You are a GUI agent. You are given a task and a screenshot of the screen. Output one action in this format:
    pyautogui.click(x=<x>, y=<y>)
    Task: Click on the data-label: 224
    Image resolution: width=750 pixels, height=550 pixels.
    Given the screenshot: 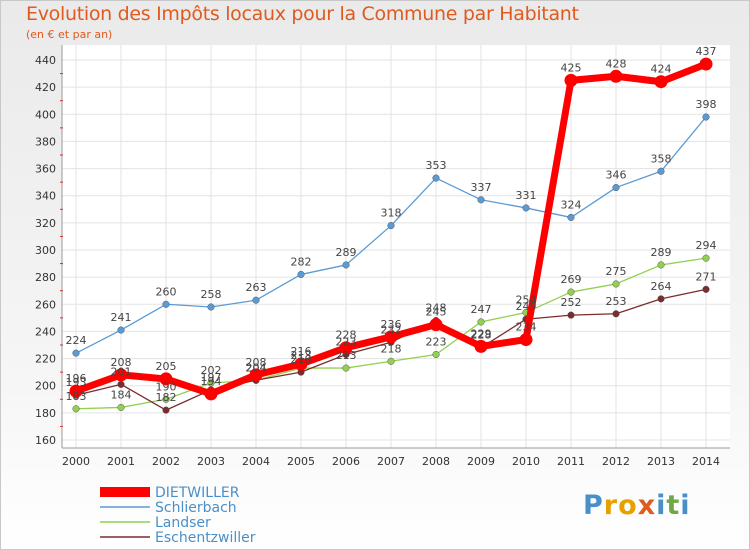 What is the action you would take?
    pyautogui.click(x=76, y=340)
    